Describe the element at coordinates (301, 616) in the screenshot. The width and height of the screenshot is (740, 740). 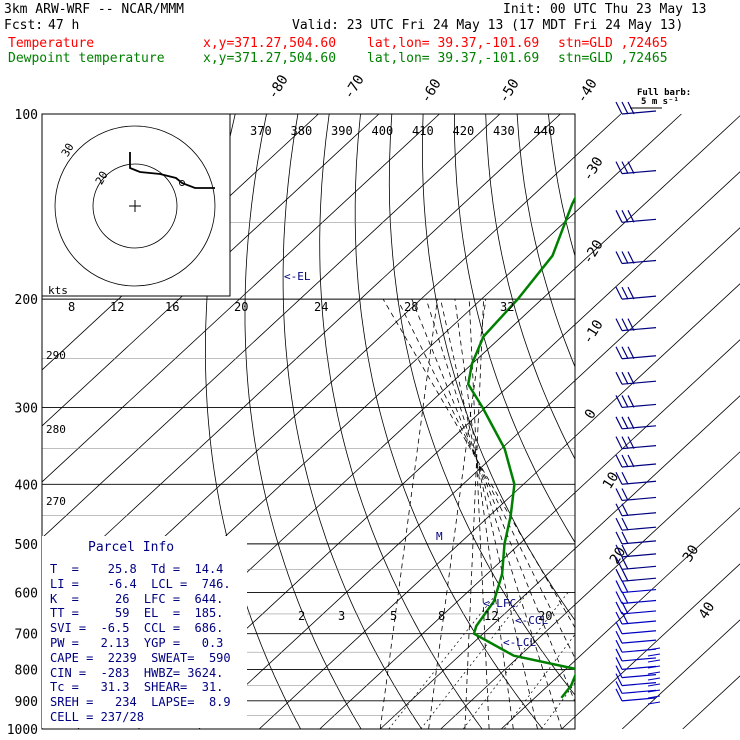
I see `mixing-ratio-label: 2` at that location.